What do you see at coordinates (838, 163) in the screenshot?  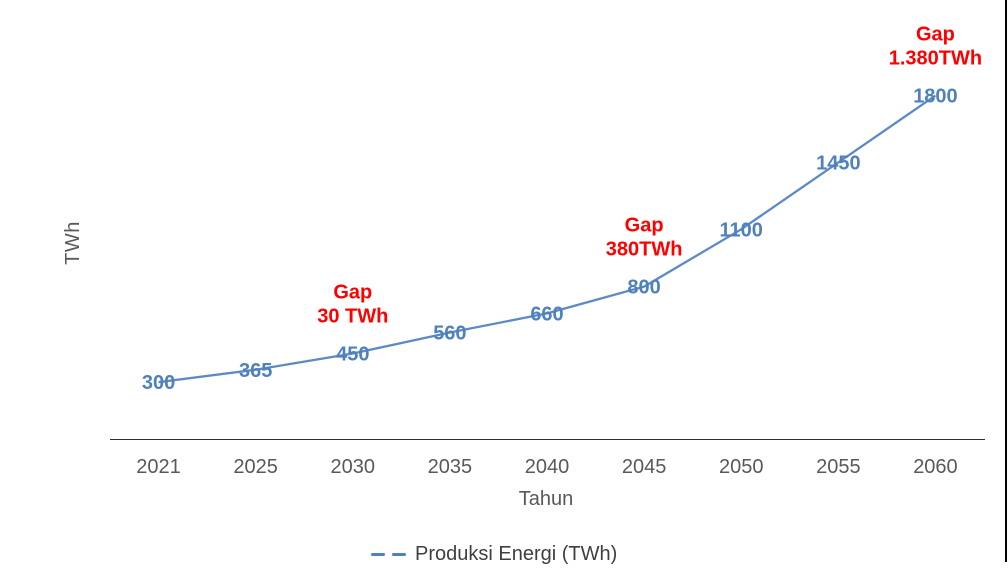 I see `data-label: 1450` at bounding box center [838, 163].